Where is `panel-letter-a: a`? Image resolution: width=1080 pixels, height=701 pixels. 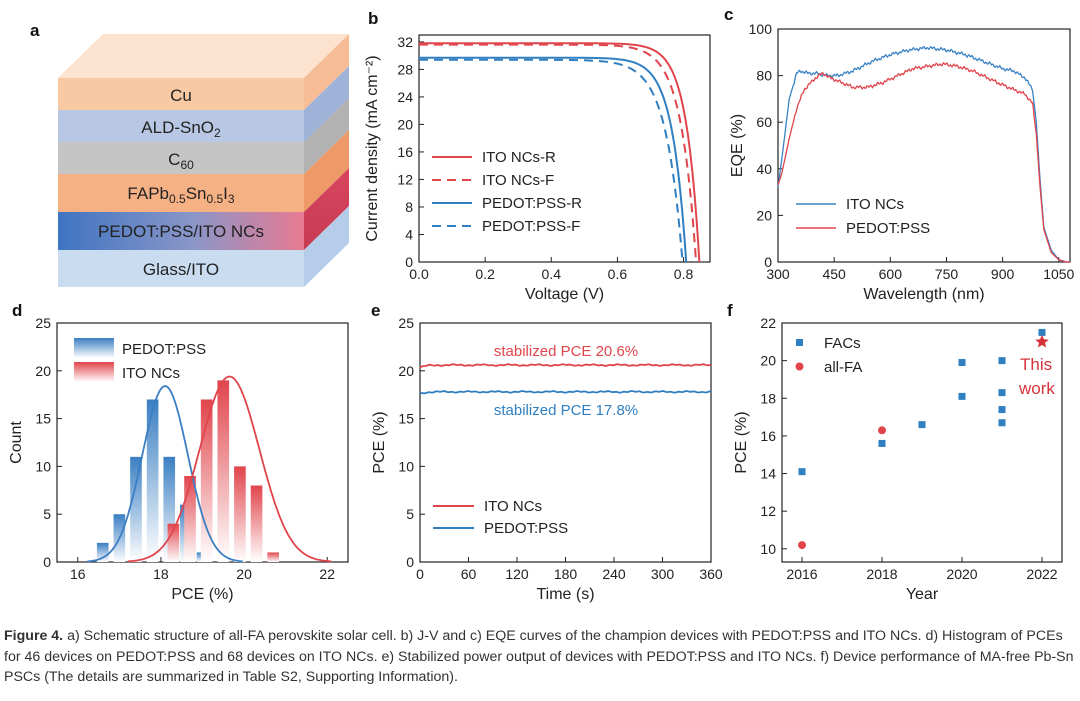
panel-letter-a: a is located at coordinates (35, 30).